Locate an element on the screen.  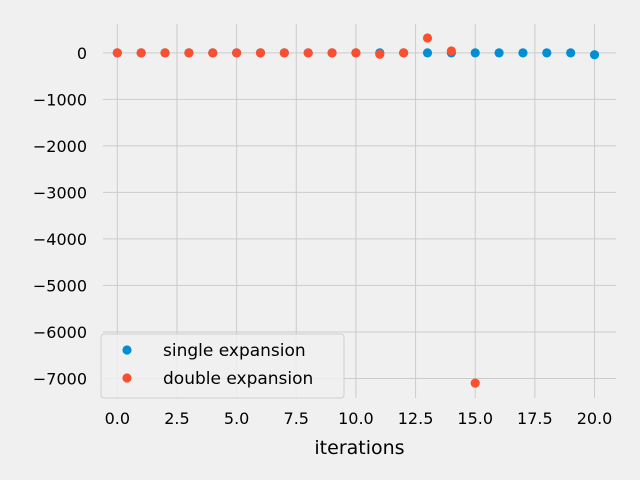
x-tick-label: 15.0 is located at coordinates (475, 418).